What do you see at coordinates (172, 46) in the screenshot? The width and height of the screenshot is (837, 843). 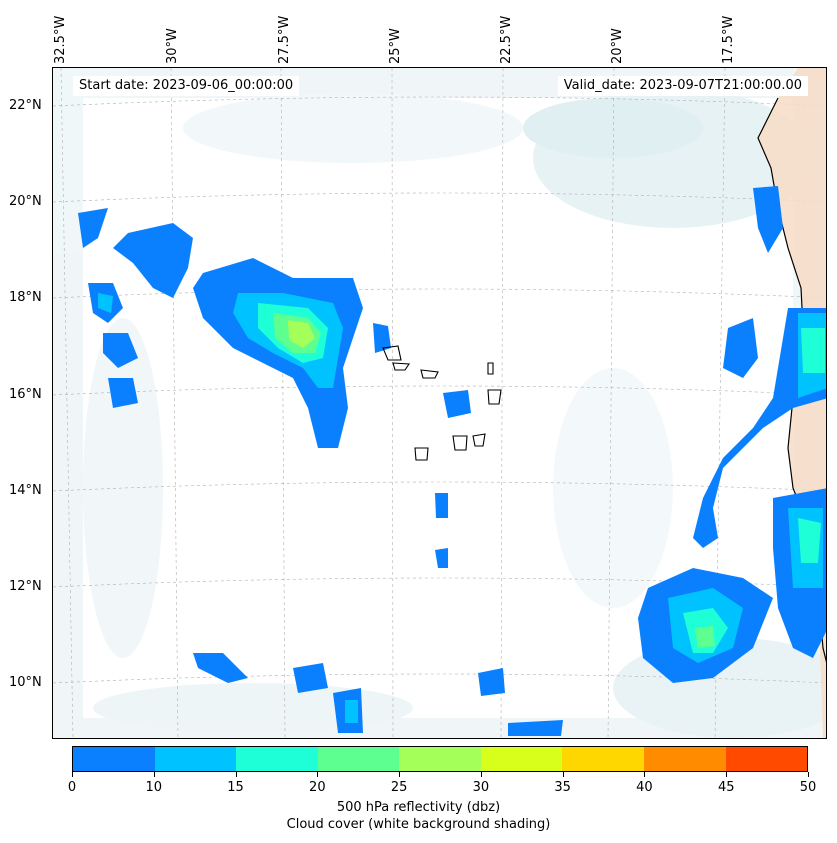 I see `lon-label-30w: 30°W` at bounding box center [172, 46].